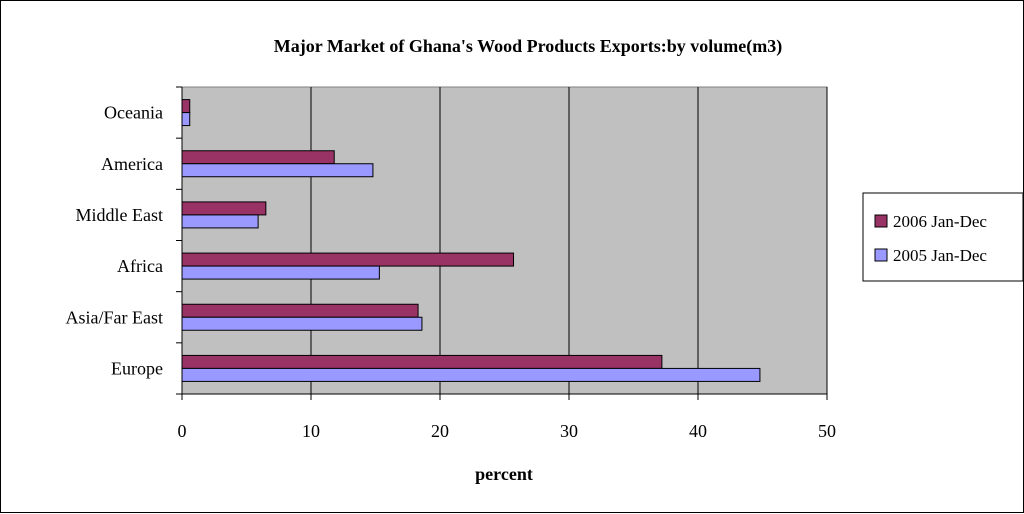 The height and width of the screenshot is (514, 1024). I want to click on y-tick-label: Europe, so click(137, 368).